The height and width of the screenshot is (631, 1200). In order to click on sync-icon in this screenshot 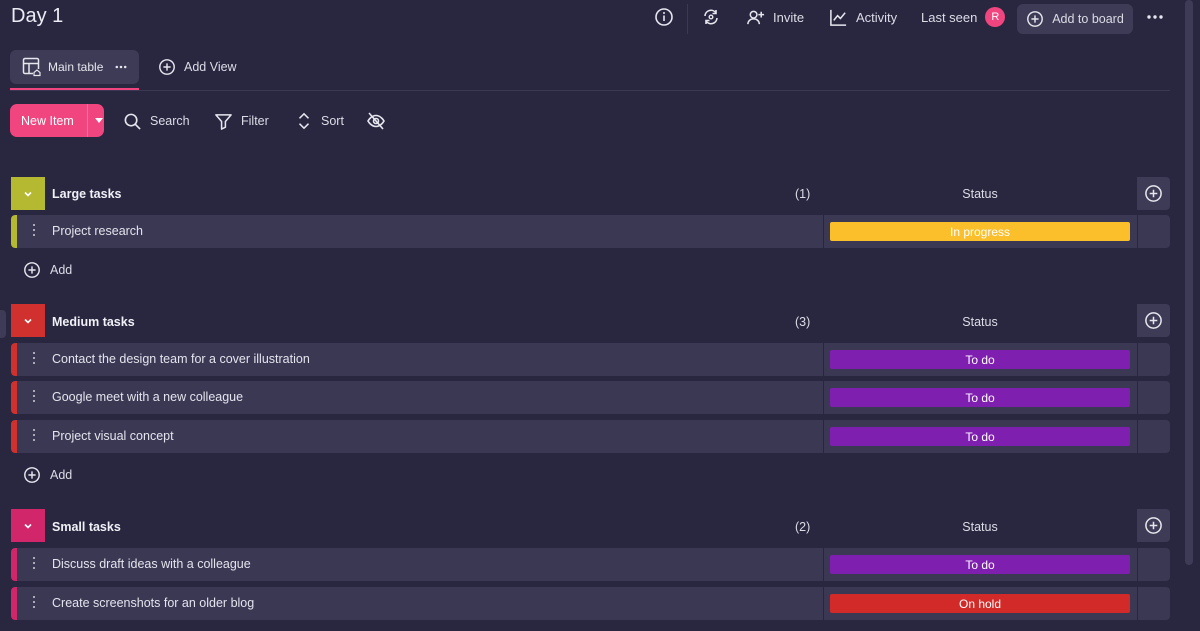, I will do `click(711, 17)`.